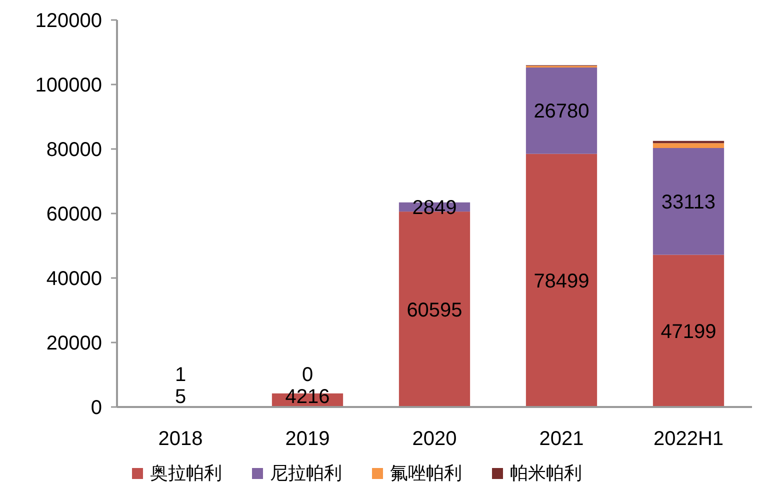 This screenshot has height=495, width=759. I want to click on legend-label: 奥拉帕利, so click(186, 473).